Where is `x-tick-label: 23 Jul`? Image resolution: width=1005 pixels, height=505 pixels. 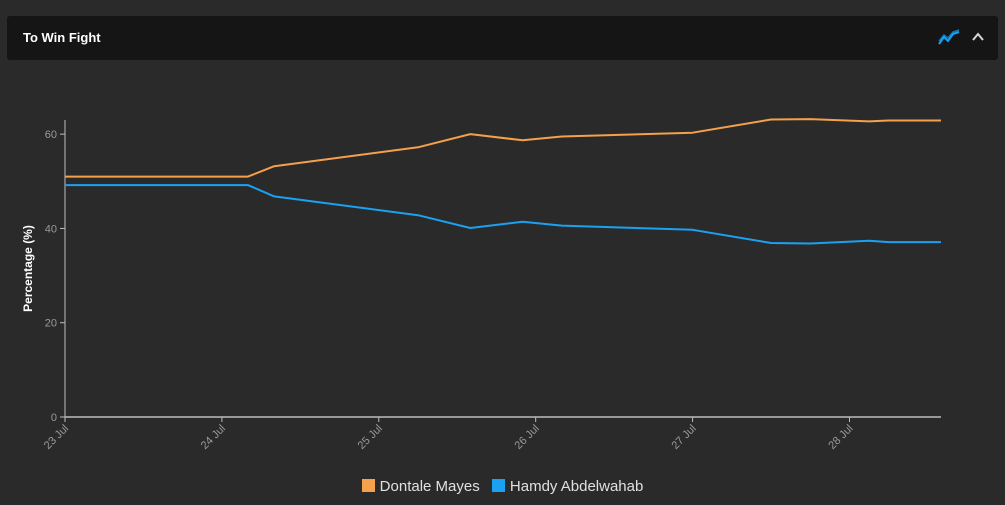
x-tick-label: 23 Jul is located at coordinates (56, 437).